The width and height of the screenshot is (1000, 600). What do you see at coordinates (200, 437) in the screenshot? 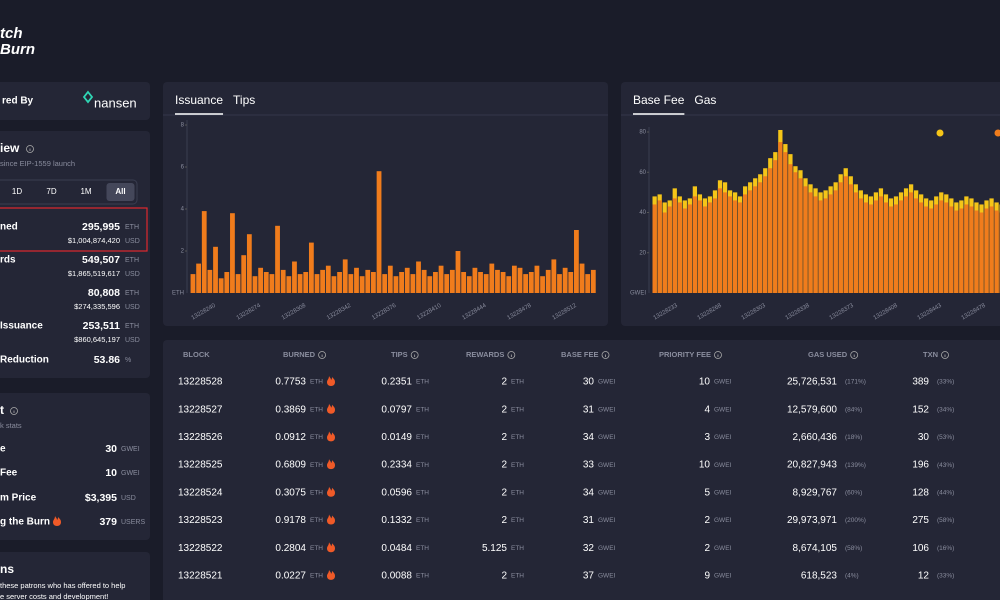
I see `cell: 13228526` at bounding box center [200, 437].